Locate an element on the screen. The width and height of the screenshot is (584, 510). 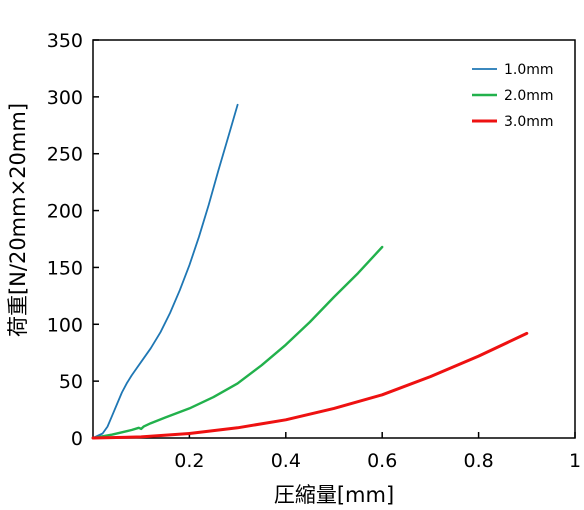
legend: 1.0mm 2.0mm 3.0mm is located at coordinates (513, 96).